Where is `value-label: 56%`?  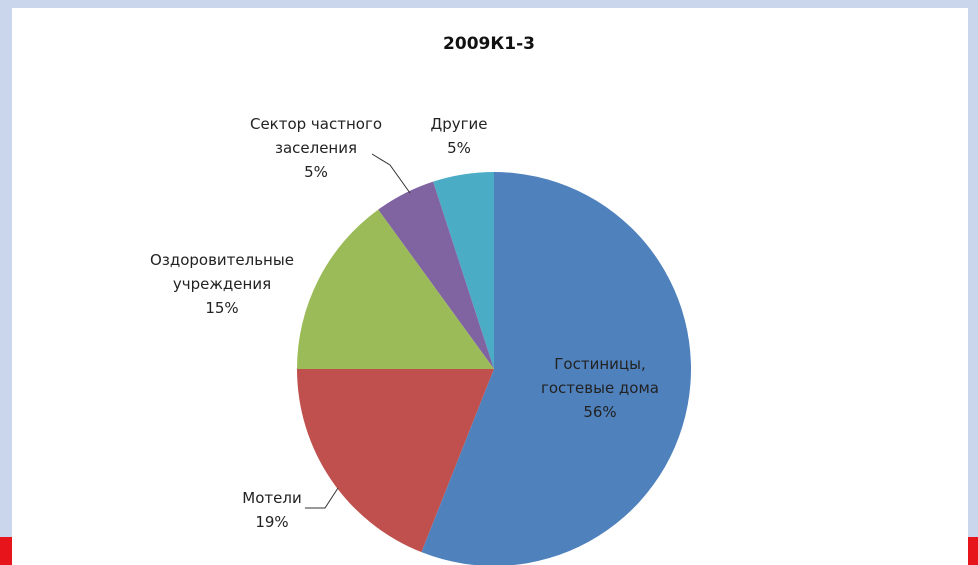
value-label: 56% is located at coordinates (600, 412).